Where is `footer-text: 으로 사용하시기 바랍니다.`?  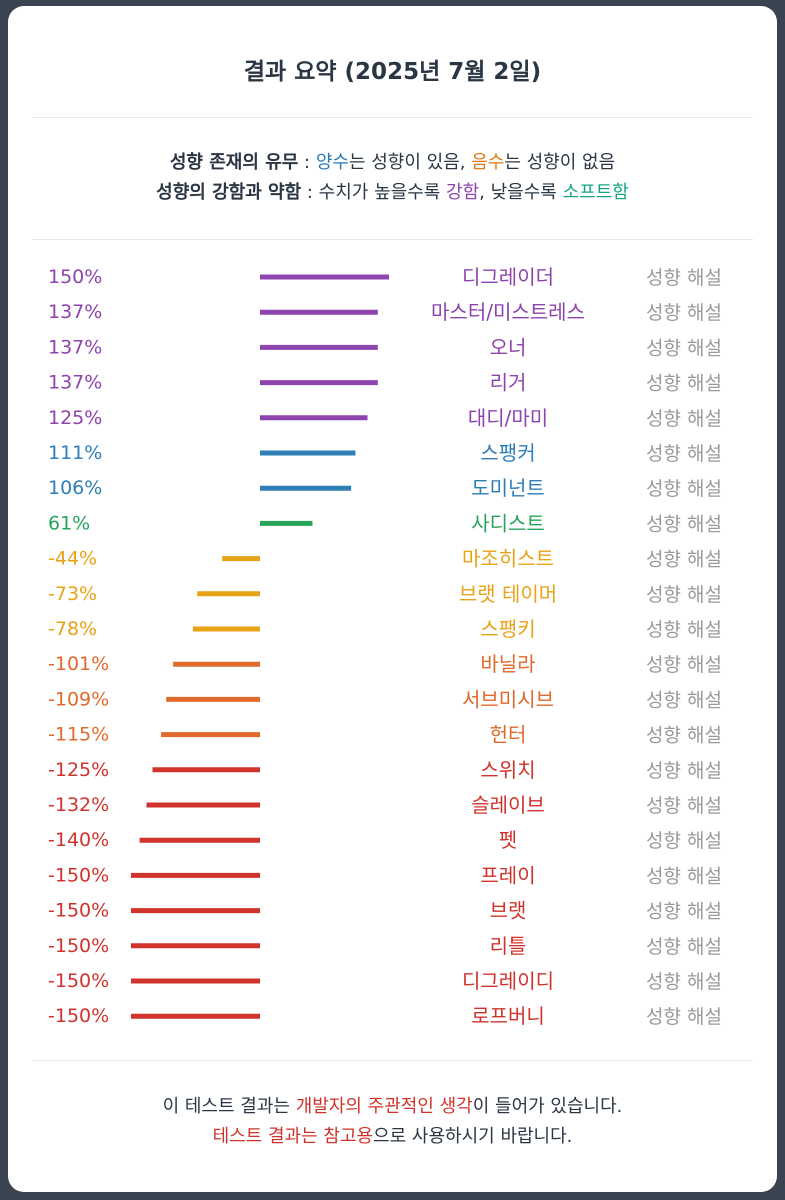
footer-text: 으로 사용하시기 바랍니다. is located at coordinates (473, 1136).